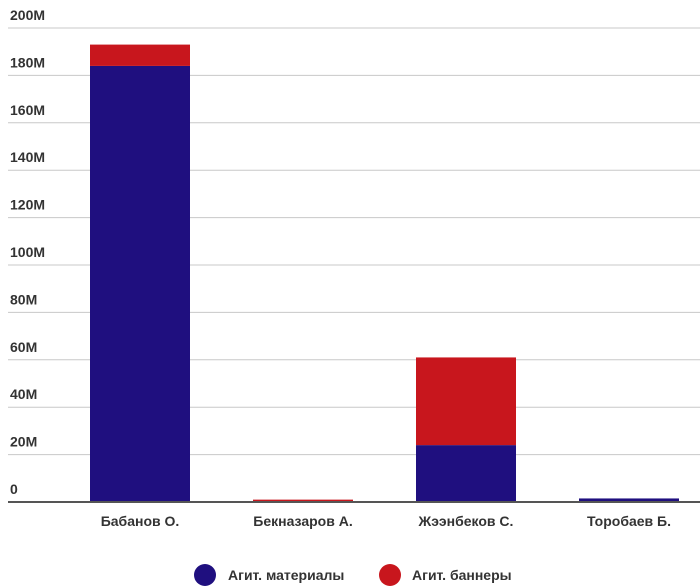  I want to click on y-axis-ticks: 0 20M 40M 60M 80M 100M 120M 140M 160M 180M 200M, so click(27, 252).